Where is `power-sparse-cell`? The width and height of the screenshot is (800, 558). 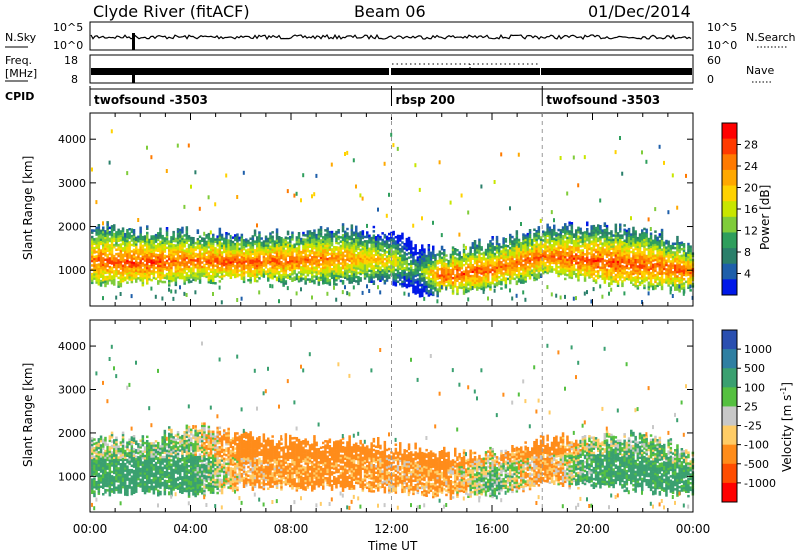
power-sparse-cell is located at coordinates (303, 175).